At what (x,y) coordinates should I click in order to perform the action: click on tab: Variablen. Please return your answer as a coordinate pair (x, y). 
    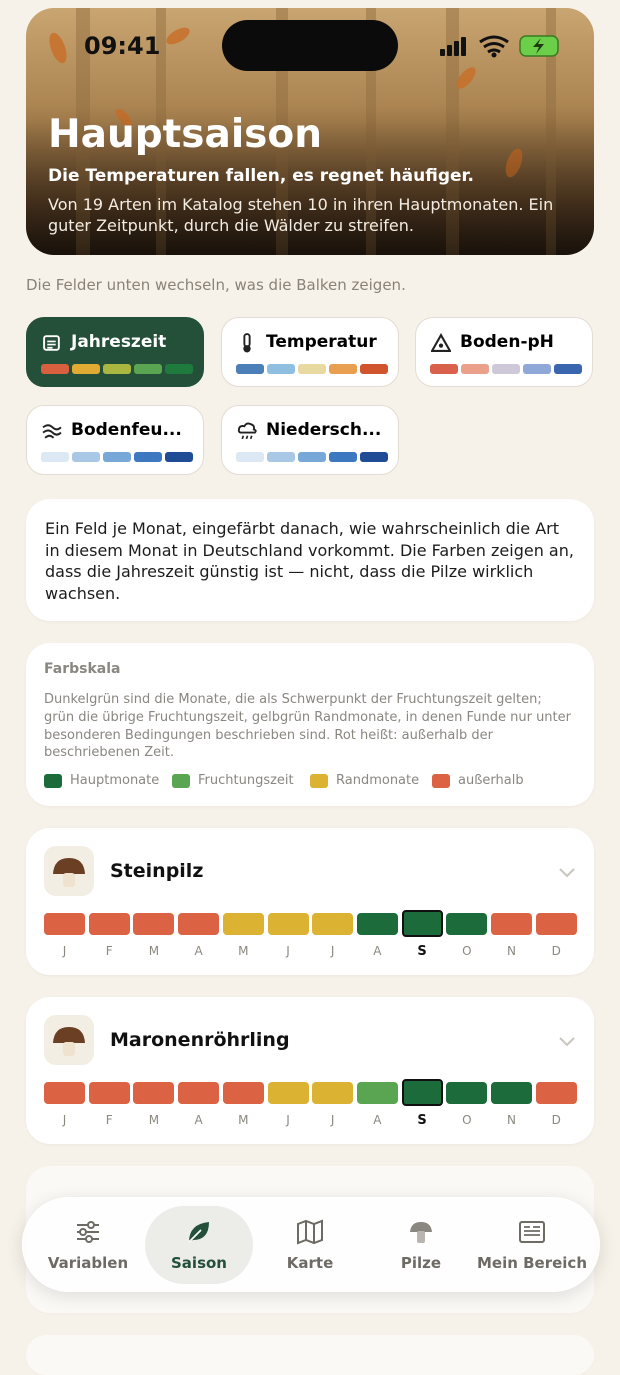
    Looking at the image, I should click on (88, 1244).